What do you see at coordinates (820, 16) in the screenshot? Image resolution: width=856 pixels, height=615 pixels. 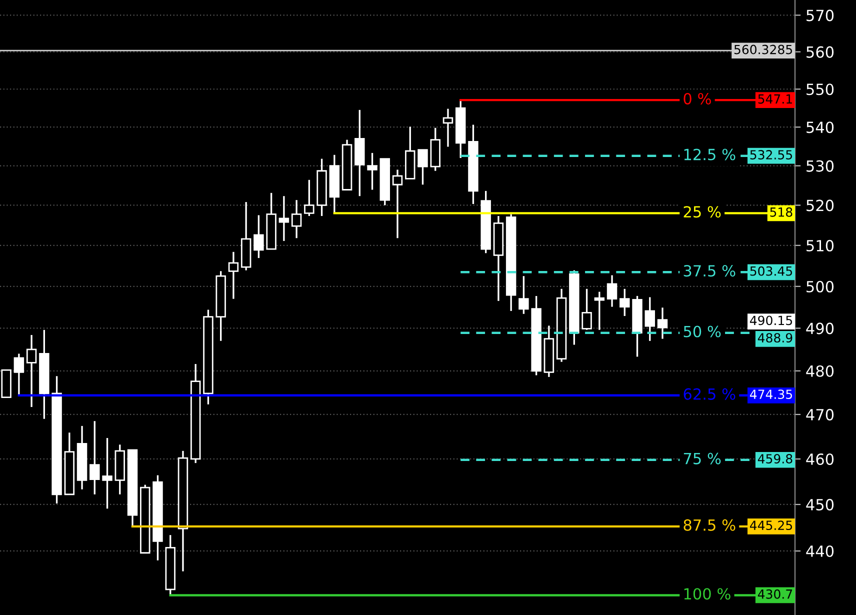 I see `y-tick-label: 570` at bounding box center [820, 16].